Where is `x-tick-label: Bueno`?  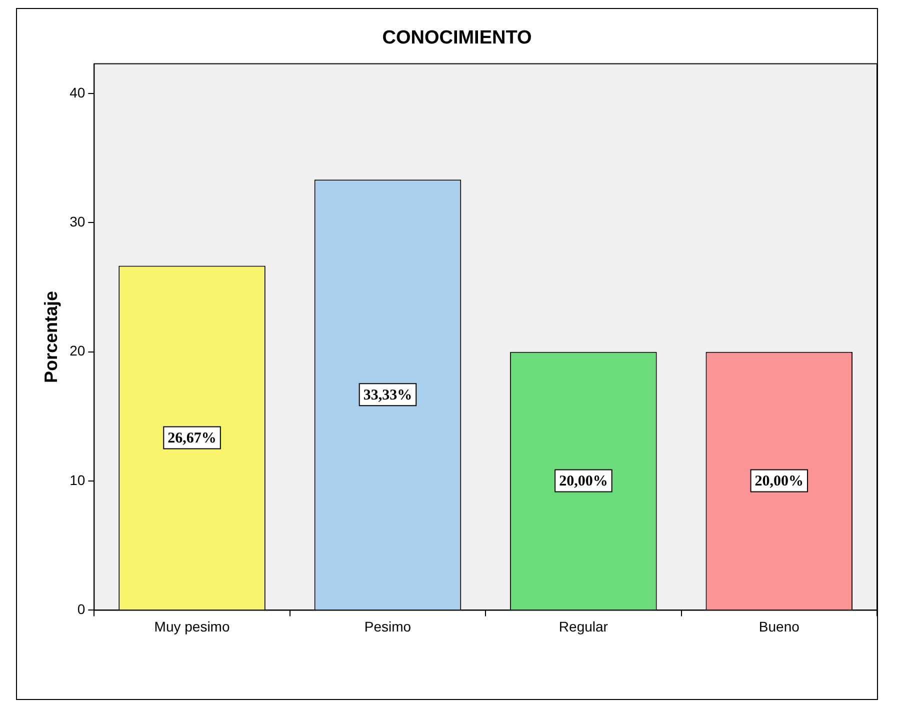
x-tick-label: Bueno is located at coordinates (779, 626).